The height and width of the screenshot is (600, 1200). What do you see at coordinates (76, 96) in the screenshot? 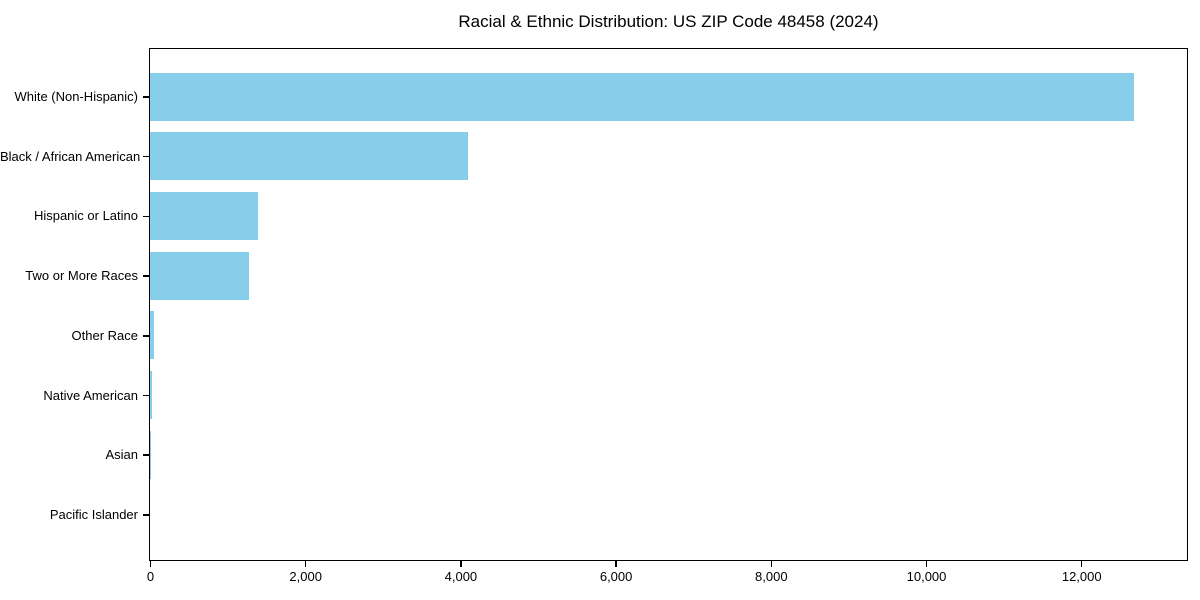
I see `category-label: White (Non-Hispanic)` at bounding box center [76, 96].